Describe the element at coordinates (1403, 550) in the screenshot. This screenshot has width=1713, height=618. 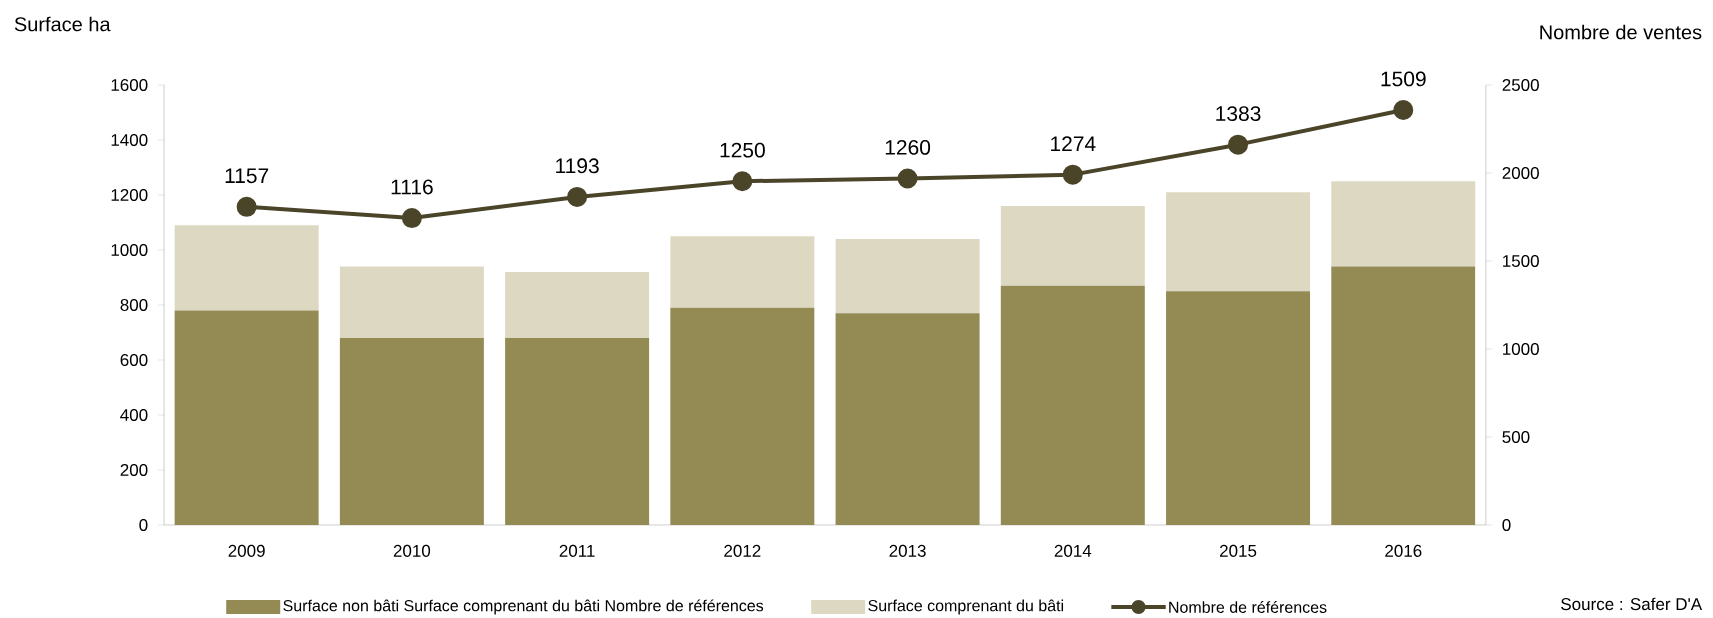
I see `x-tick-label: 2016` at that location.